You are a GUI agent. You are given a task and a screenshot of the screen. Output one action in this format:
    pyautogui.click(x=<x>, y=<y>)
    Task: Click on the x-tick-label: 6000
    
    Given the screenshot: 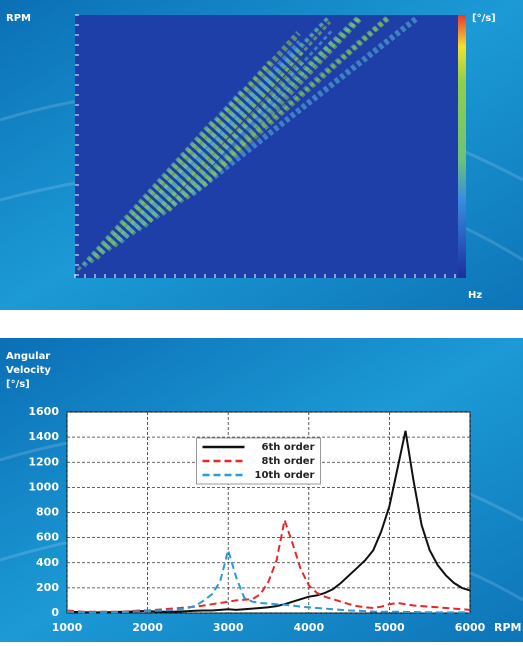 What is the action you would take?
    pyautogui.click(x=470, y=627)
    